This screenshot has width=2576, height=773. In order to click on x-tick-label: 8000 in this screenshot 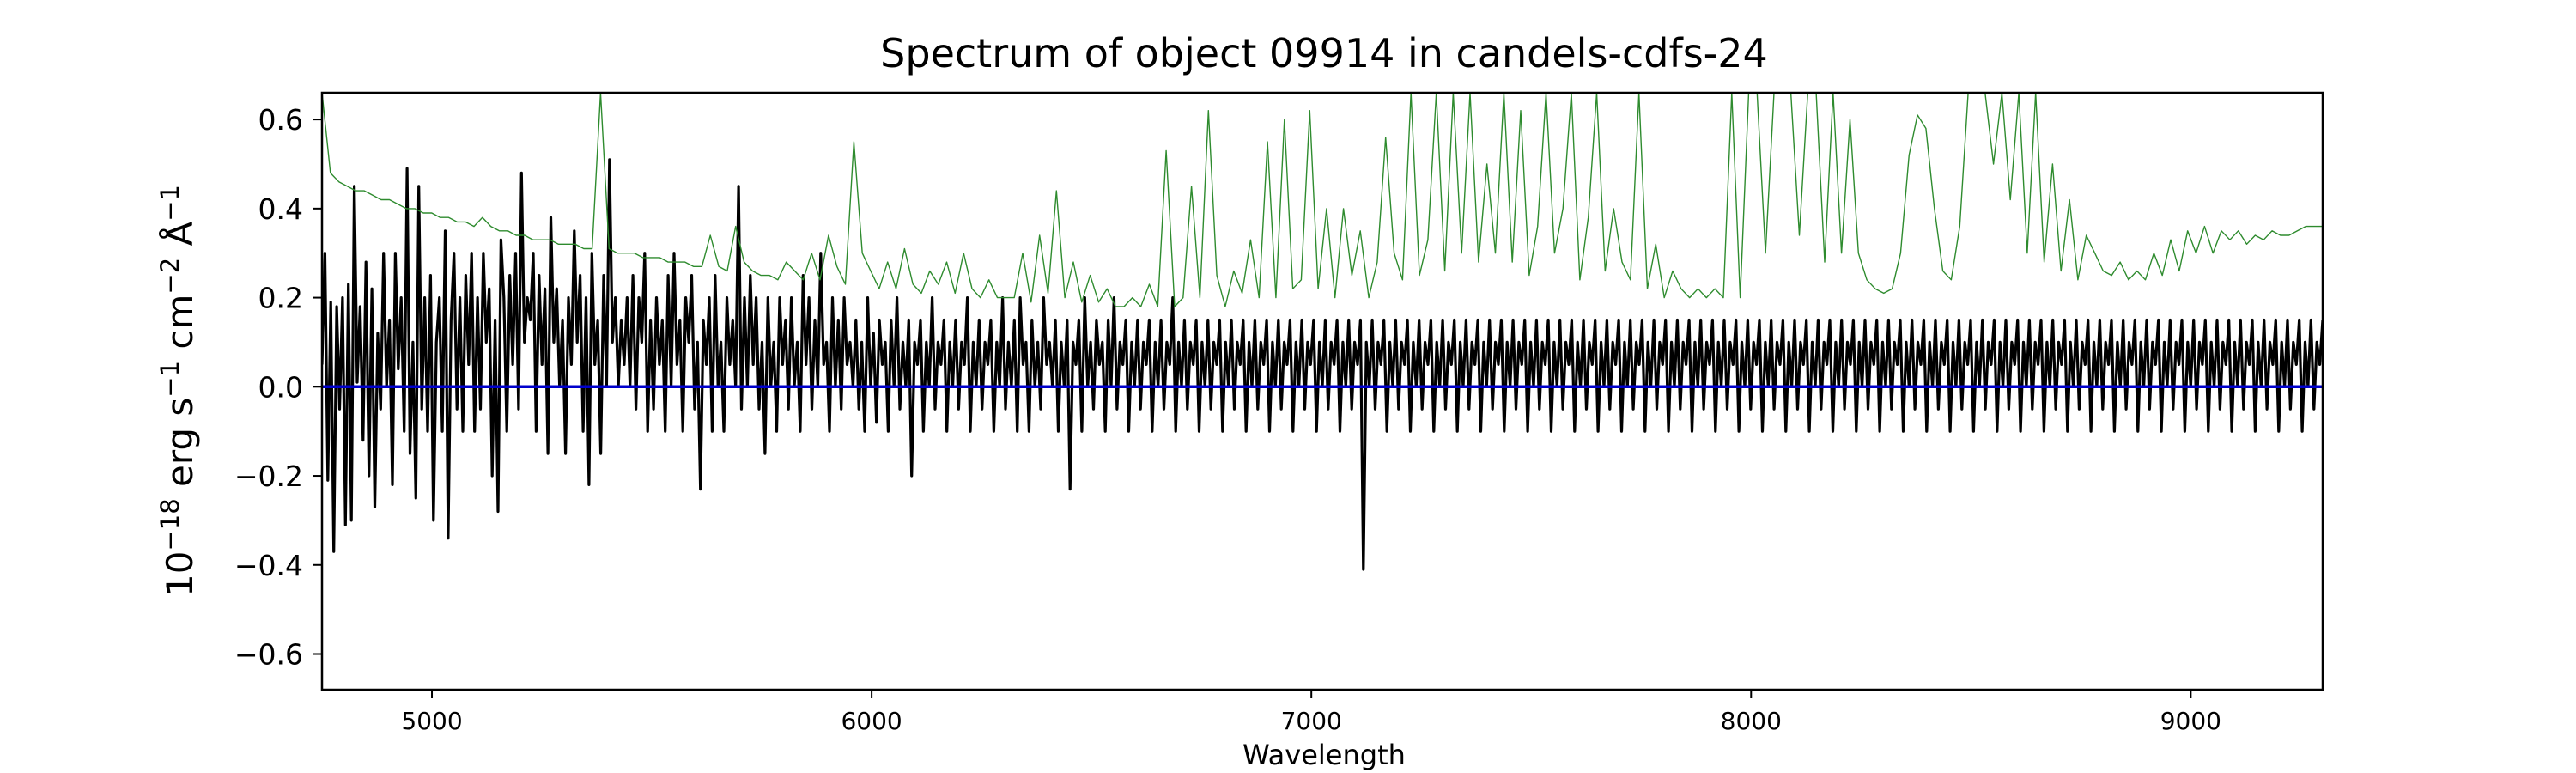, I will do `click(1751, 721)`.